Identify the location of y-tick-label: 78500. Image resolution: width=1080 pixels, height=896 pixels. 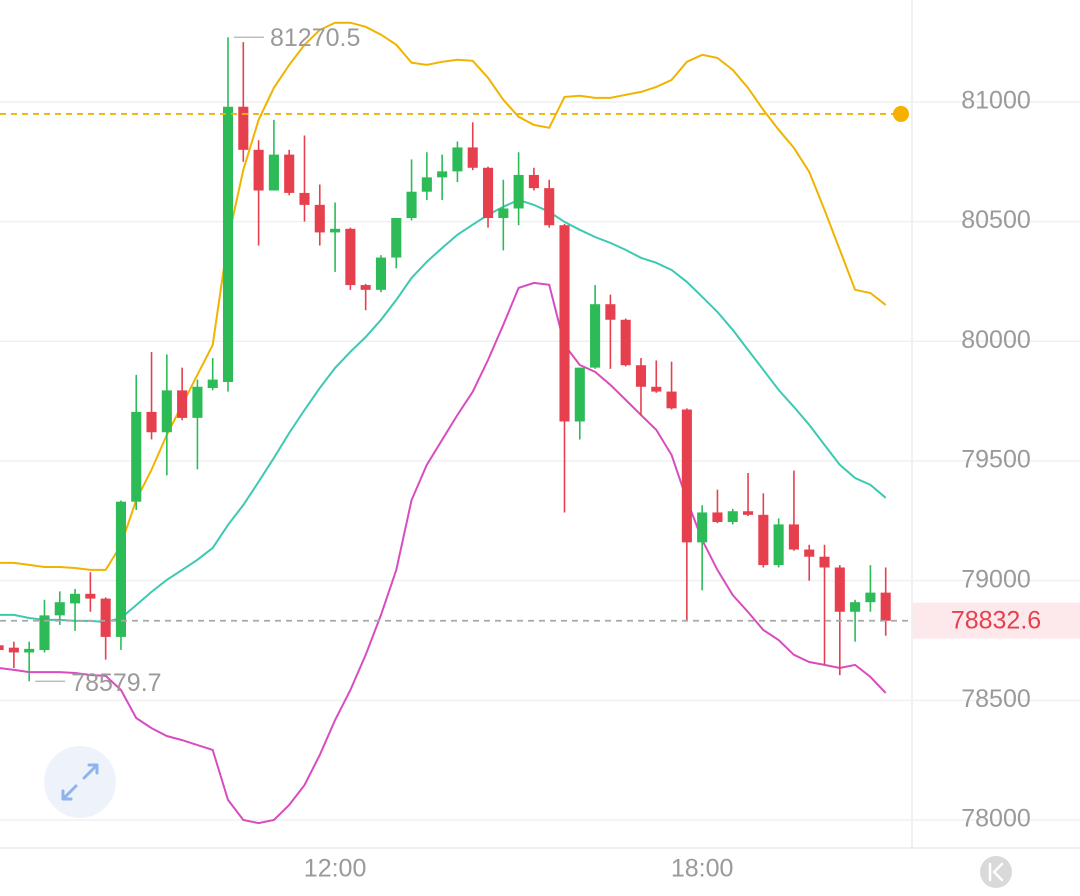
(996, 699).